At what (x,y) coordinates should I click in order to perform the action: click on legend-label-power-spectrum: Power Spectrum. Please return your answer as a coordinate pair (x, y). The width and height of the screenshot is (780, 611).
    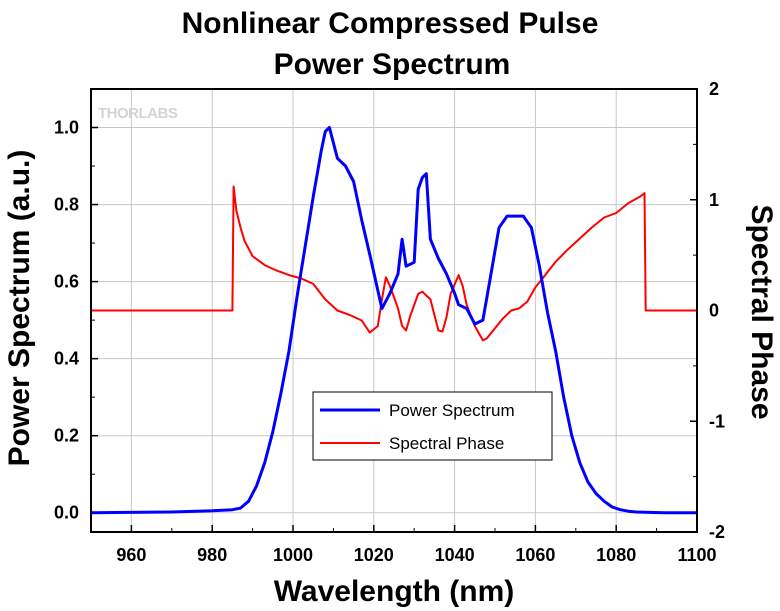
    Looking at the image, I should click on (452, 410).